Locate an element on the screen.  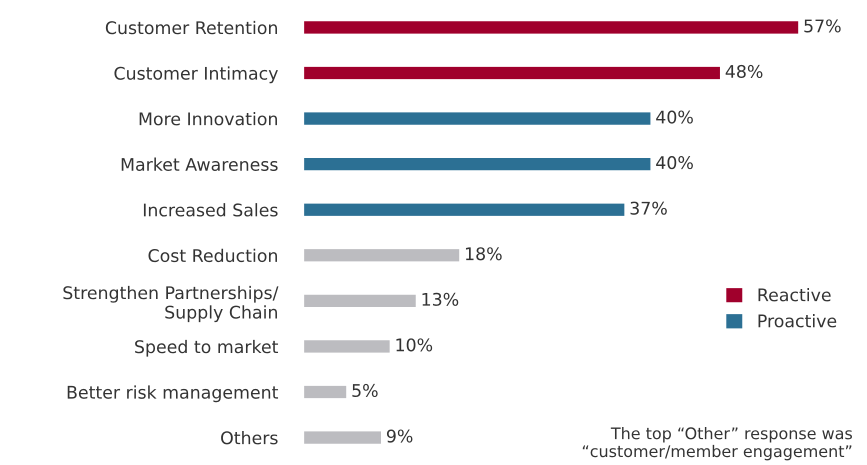
data-label: 37% is located at coordinates (648, 208).